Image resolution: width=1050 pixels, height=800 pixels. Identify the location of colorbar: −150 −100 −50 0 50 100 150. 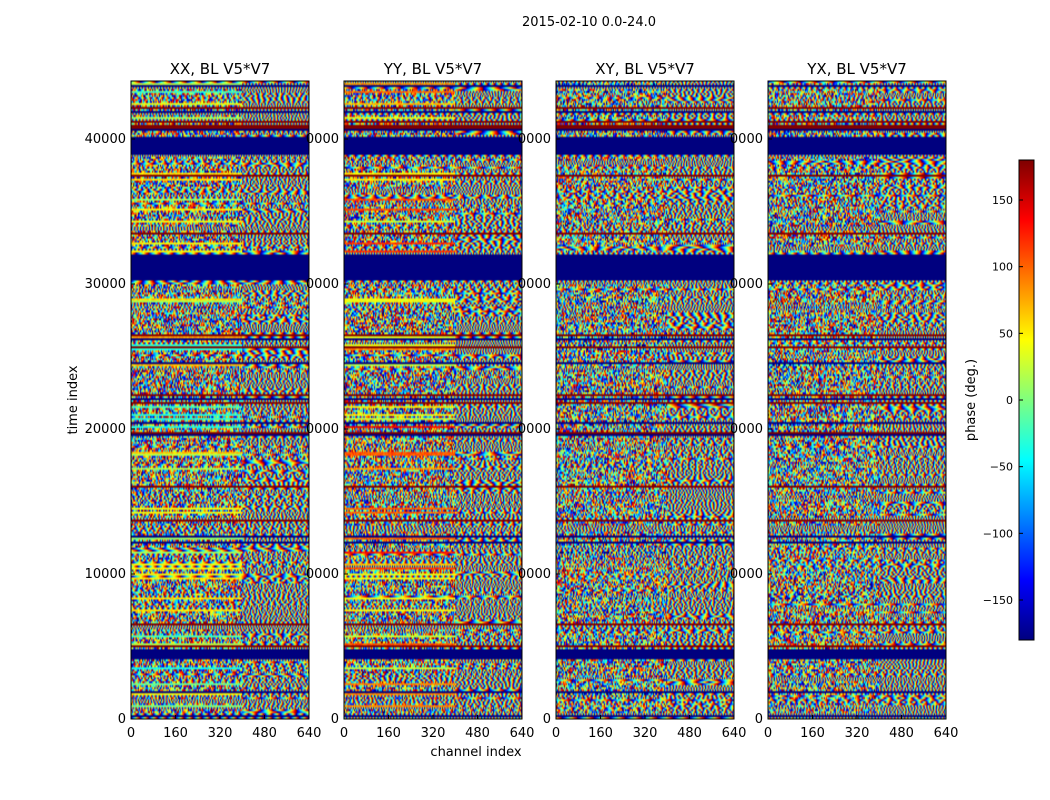
(1009, 400).